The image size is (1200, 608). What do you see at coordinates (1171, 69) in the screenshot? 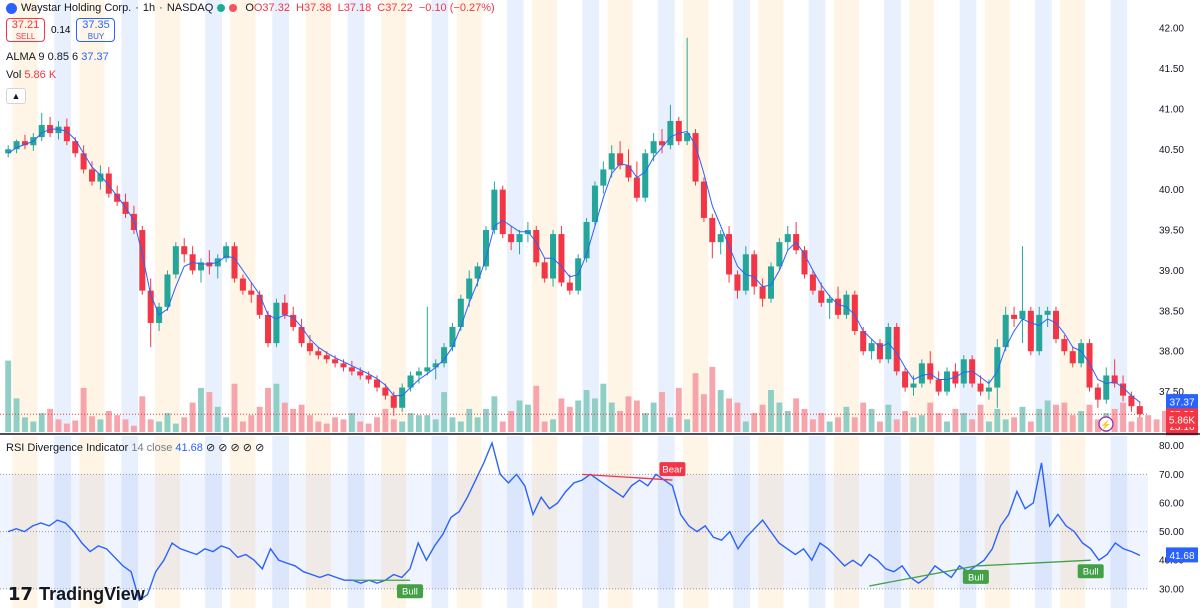
I see `price-tick-label: 41.50` at bounding box center [1171, 69].